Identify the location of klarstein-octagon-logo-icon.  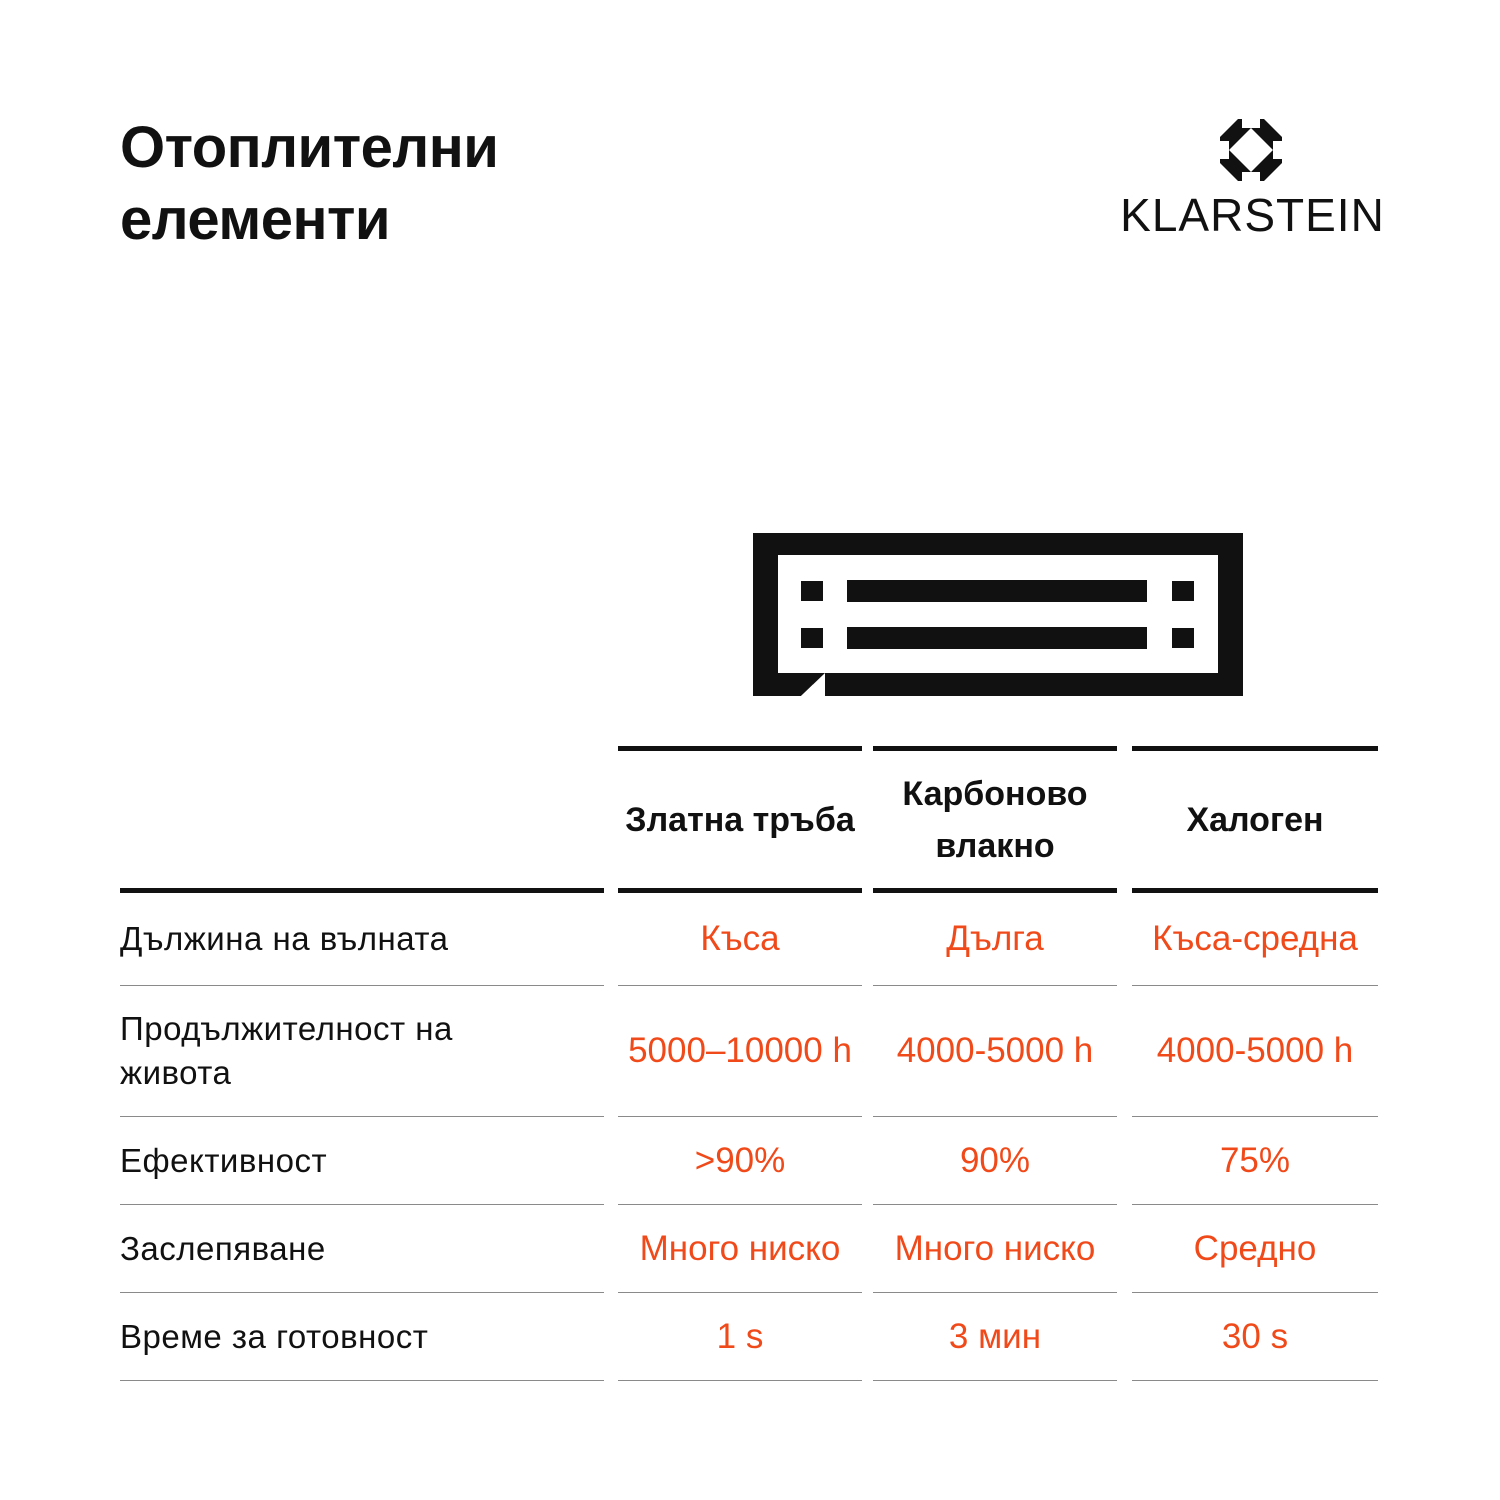
(1251, 150).